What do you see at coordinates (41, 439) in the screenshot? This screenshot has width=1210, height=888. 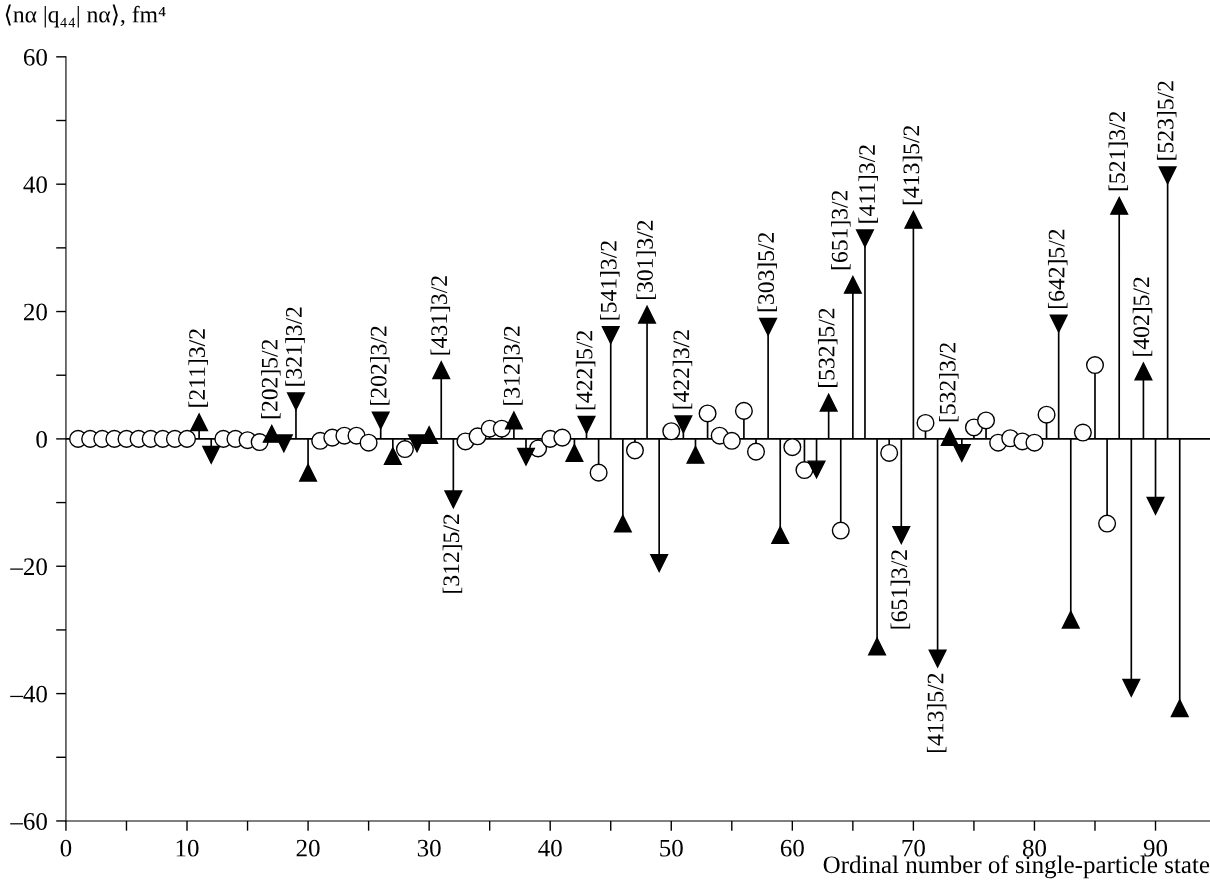 I see `y-tick-label: 0` at bounding box center [41, 439].